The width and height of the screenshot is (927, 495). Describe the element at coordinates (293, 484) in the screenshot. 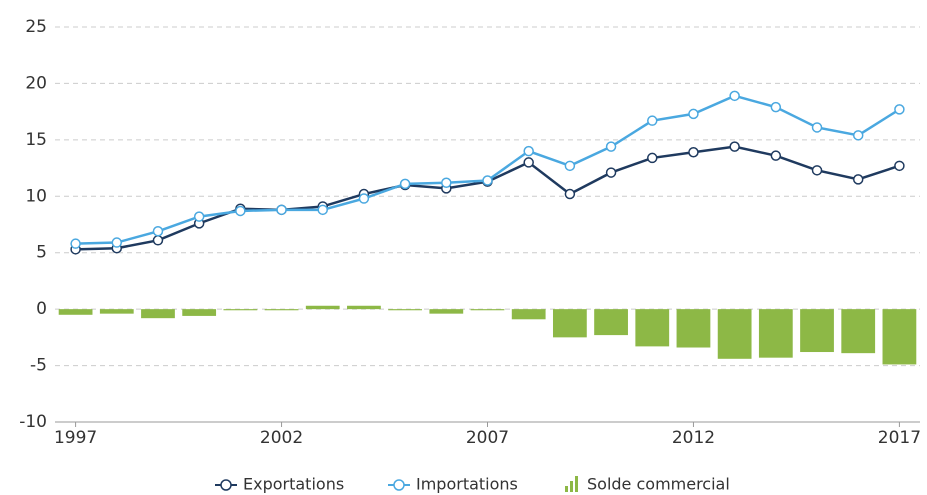

I see `legend-label: Exportations` at that location.